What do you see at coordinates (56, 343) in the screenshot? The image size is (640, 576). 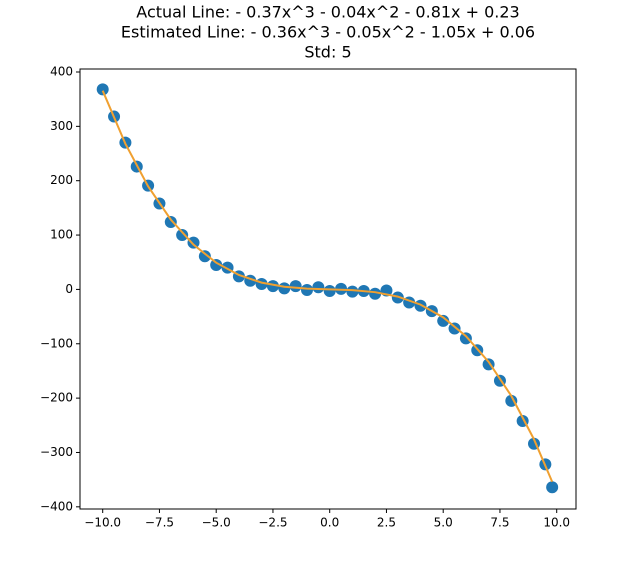 I see `y-tick-label: −100` at bounding box center [56, 343].